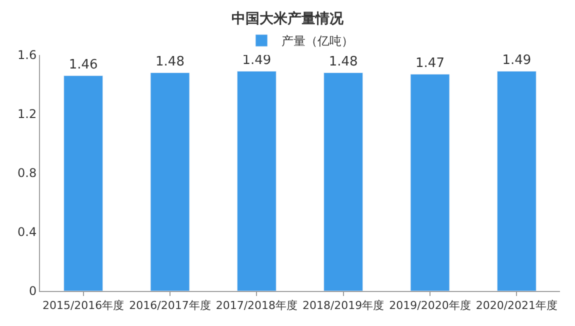  What do you see at coordinates (170, 305) in the screenshot?
I see `x-tick-label: 2016/2017年度` at bounding box center [170, 305].